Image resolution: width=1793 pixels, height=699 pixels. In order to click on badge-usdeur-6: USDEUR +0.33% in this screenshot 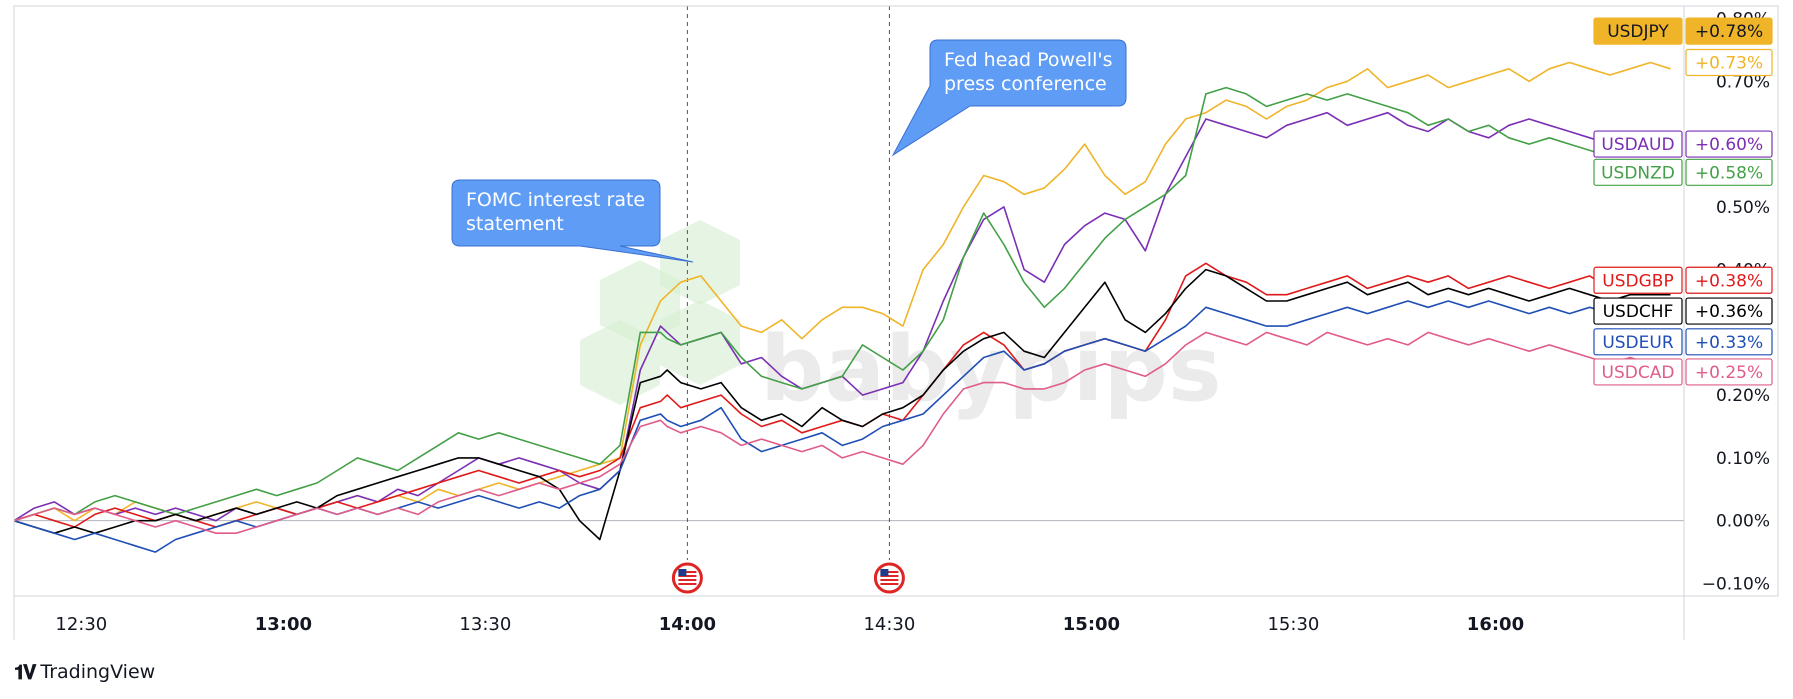, I will do `click(1683, 342)`.